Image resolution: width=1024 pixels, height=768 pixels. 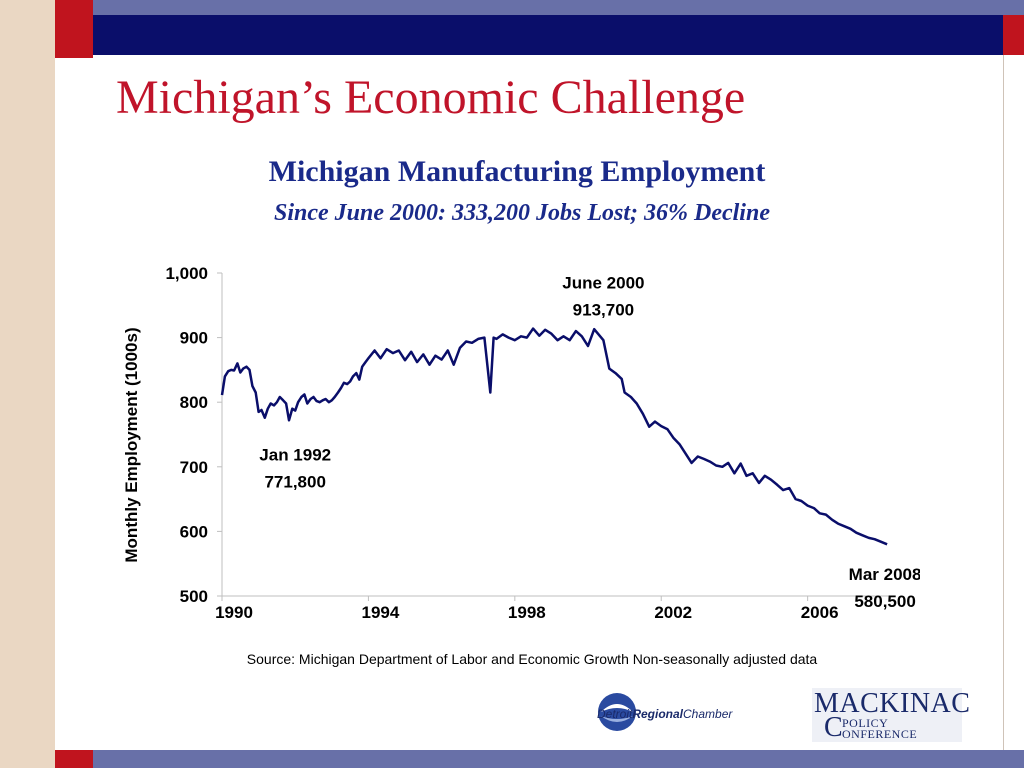 What do you see at coordinates (194, 596) in the screenshot?
I see `y-tick-label: 500` at bounding box center [194, 596].